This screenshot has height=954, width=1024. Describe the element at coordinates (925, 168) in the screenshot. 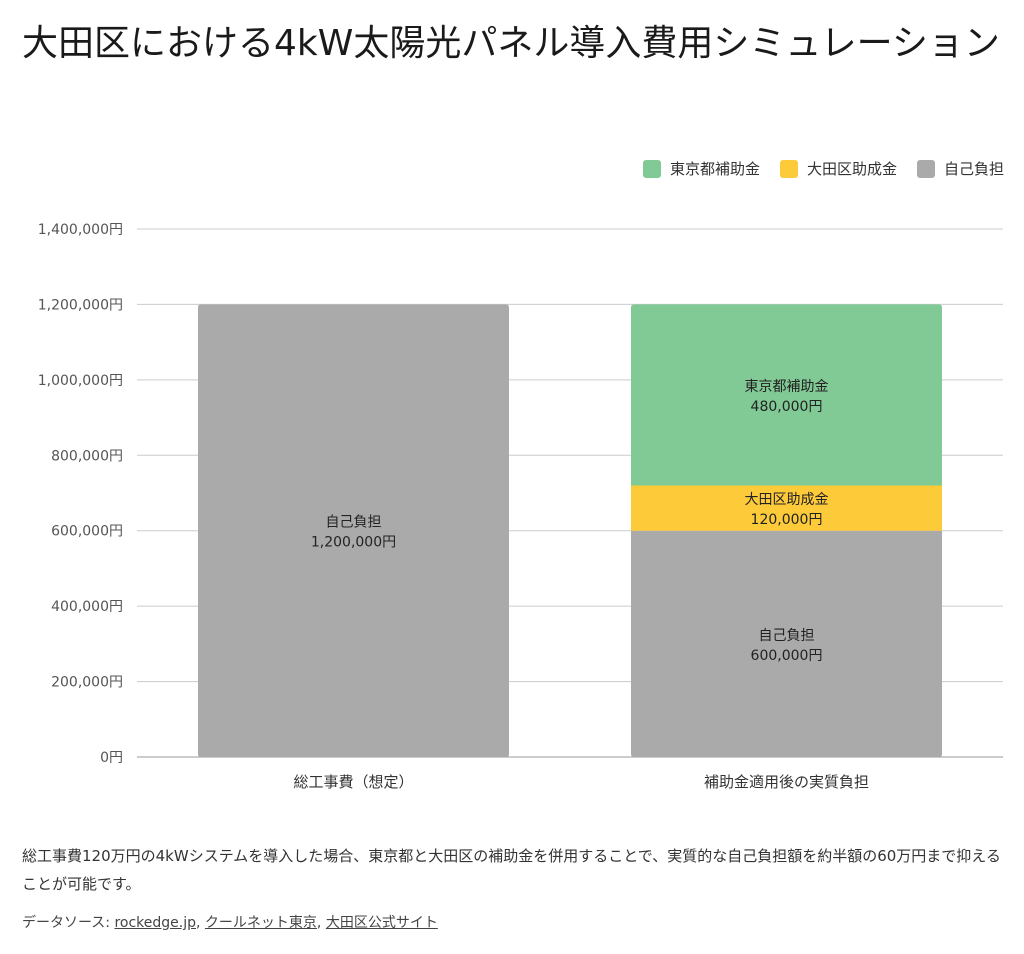

I see `legend-swatch-self` at that location.